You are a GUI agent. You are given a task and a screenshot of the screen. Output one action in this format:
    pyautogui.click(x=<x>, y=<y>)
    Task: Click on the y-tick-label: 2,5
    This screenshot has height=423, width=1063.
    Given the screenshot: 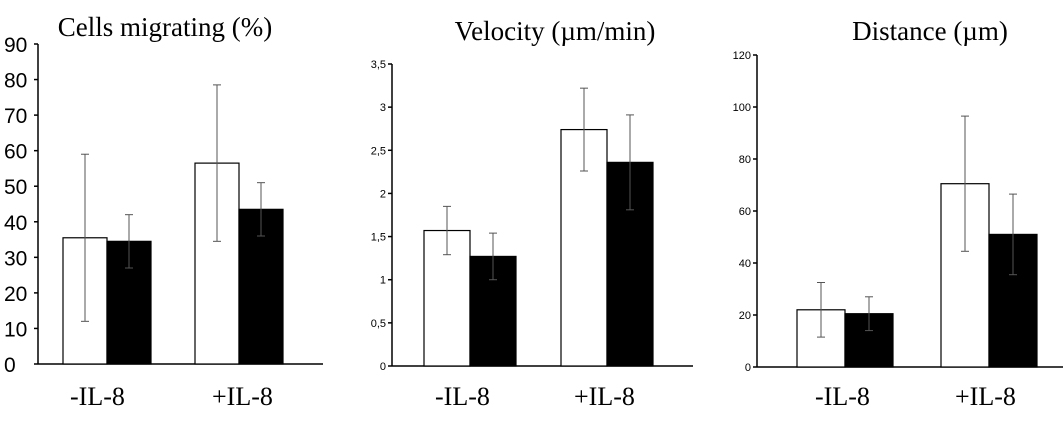 What is the action you would take?
    pyautogui.click(x=378, y=151)
    